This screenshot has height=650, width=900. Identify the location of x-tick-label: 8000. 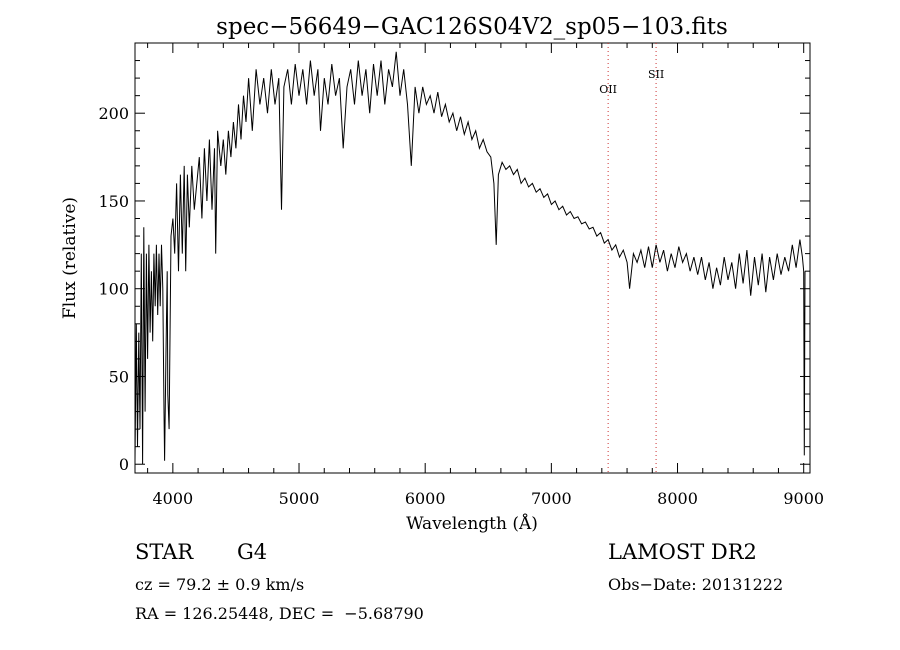
(677, 498).